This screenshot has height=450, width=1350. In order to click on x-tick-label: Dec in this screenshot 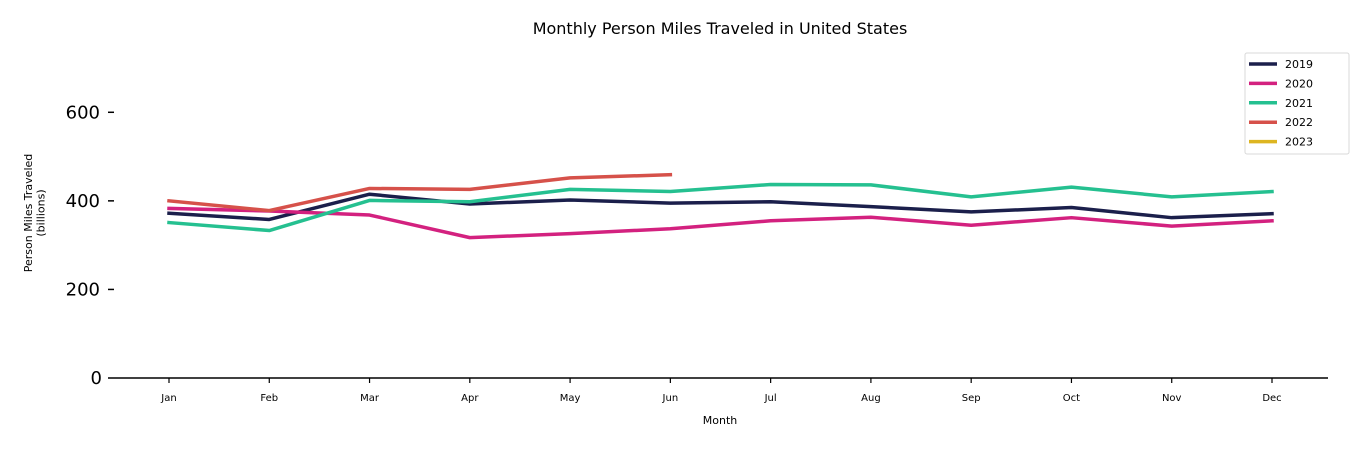, I will do `click(1271, 398)`.